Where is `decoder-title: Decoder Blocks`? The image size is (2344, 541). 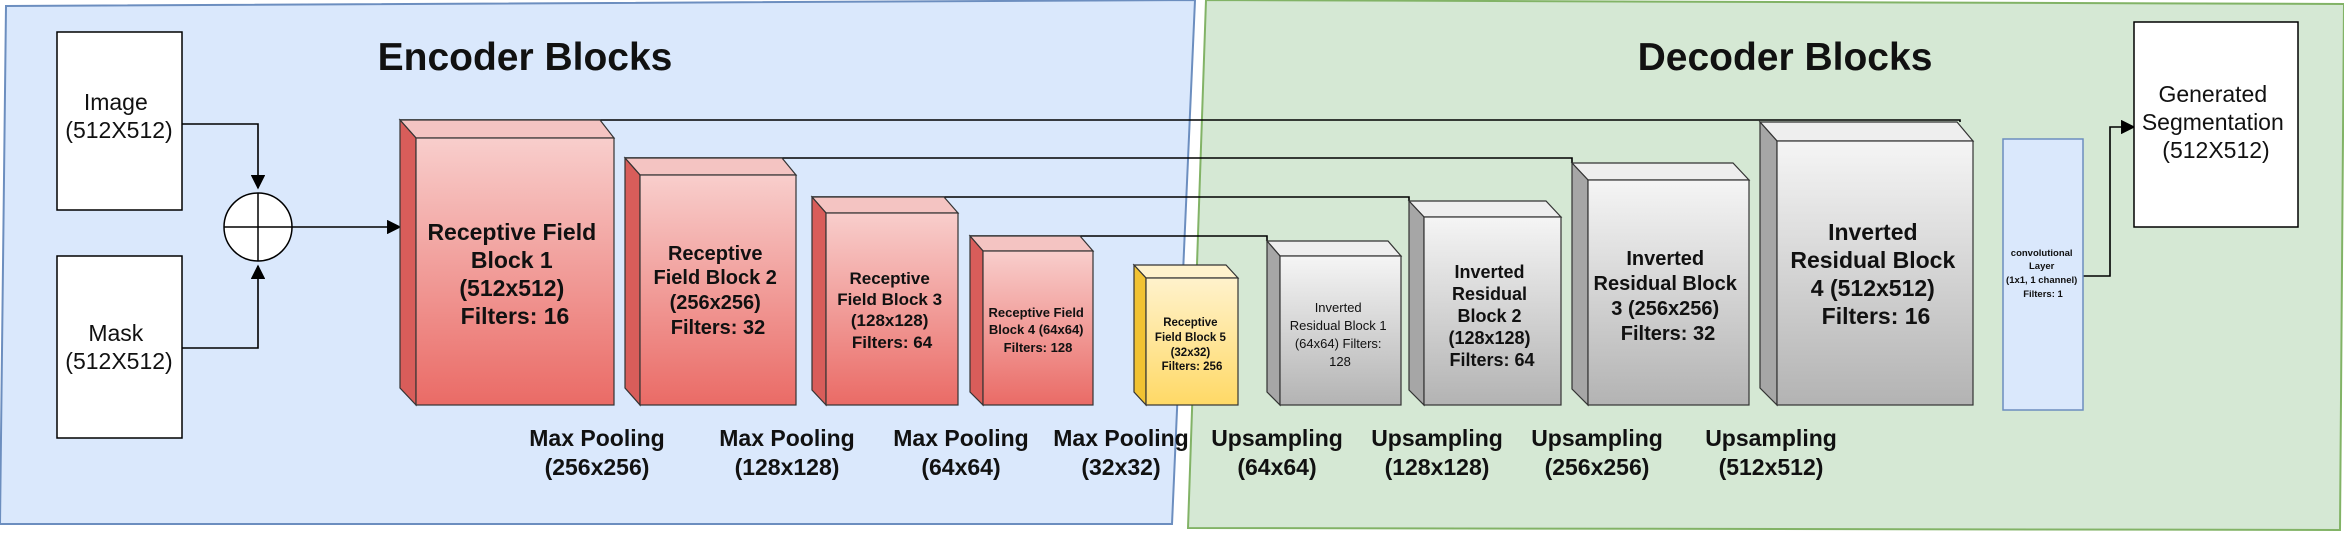 decoder-title: Decoder Blocks is located at coordinates (1785, 57).